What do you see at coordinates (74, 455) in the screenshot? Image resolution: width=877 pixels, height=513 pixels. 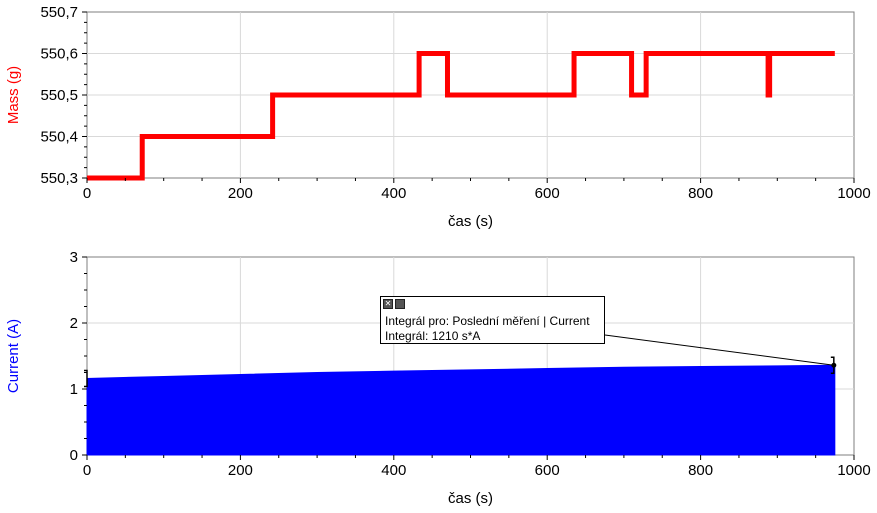 I see `y-tick-label: 0` at bounding box center [74, 455].